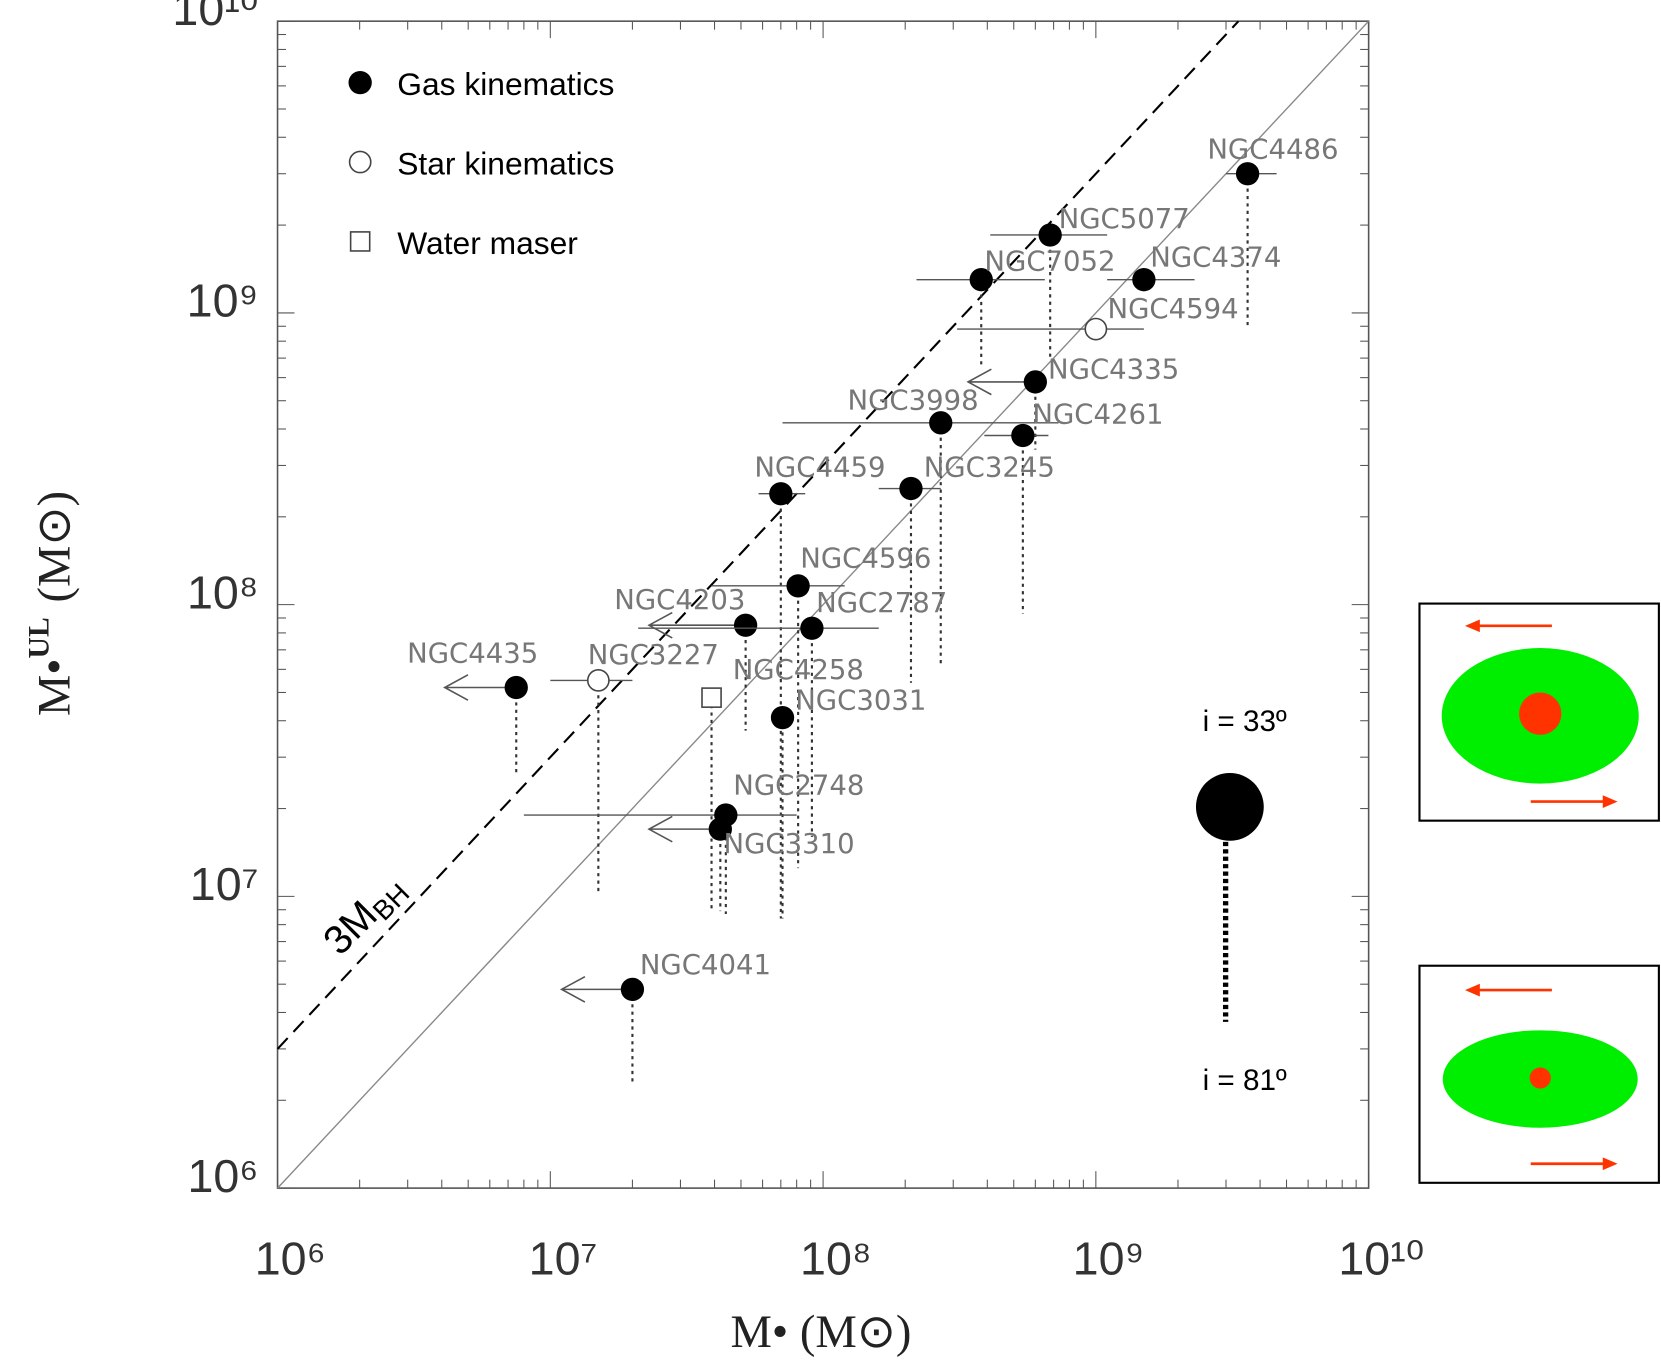 This screenshot has height=1366, width=1661. Describe the element at coordinates (290, 1259) in the screenshot. I see `x-tick-label: 10⁶` at that location.